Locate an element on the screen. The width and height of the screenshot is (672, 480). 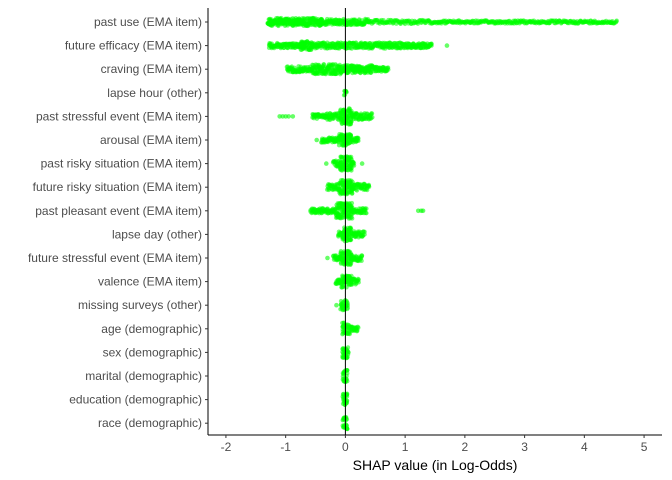
y-tick-label: age (demographic) is located at coordinates (151, 329).